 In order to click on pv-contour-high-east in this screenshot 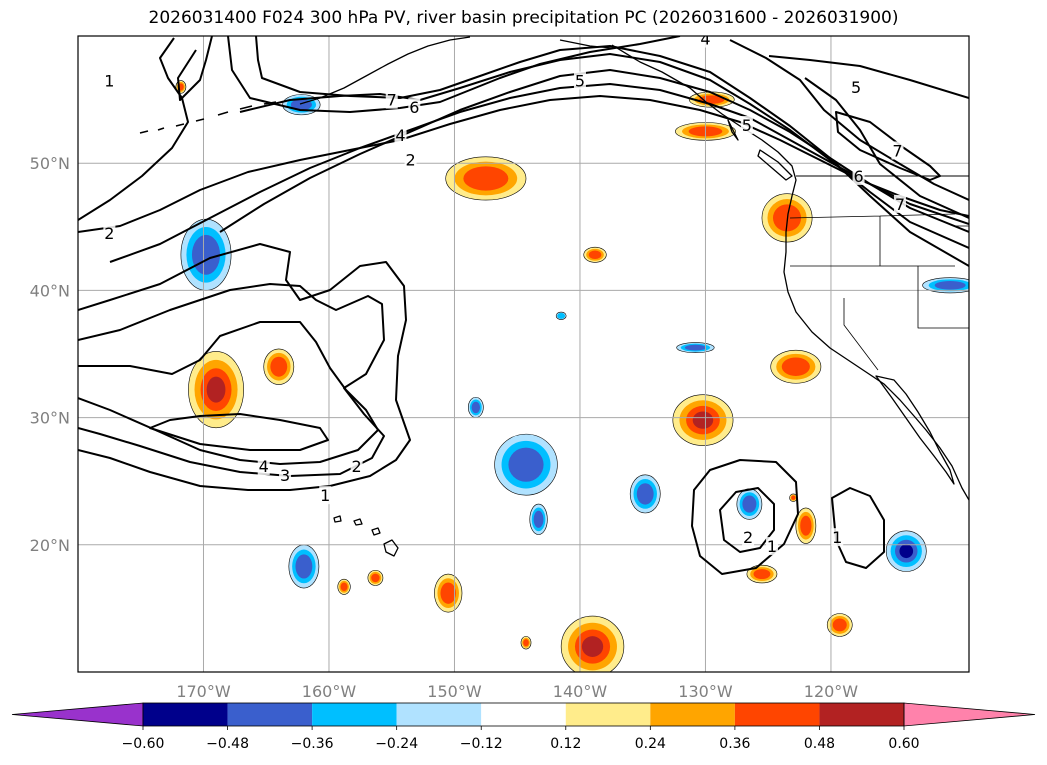, I will do `click(849, 120)`.